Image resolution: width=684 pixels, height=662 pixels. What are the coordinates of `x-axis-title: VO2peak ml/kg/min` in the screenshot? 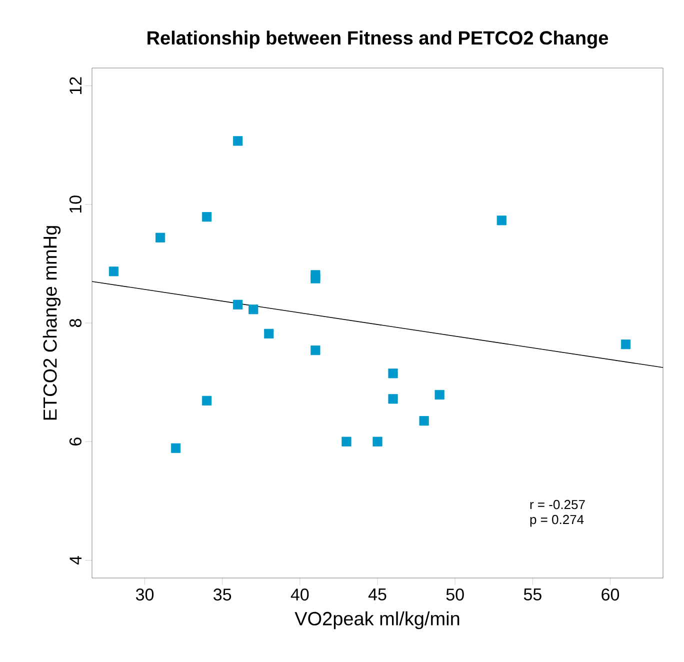 It's located at (377, 620).